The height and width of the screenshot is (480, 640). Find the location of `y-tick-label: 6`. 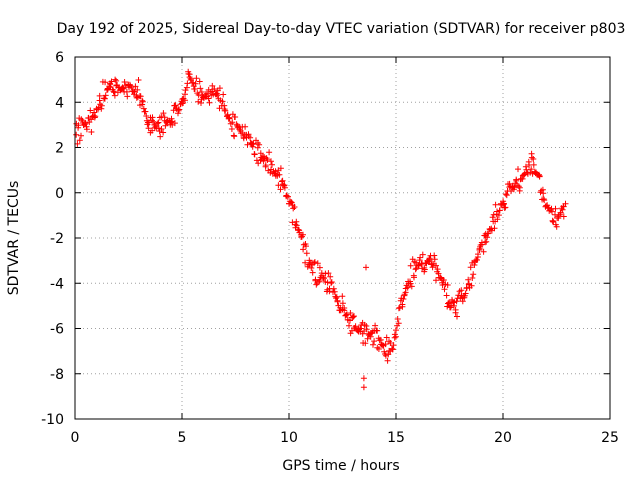

y-tick-label: 6 is located at coordinates (59, 58).